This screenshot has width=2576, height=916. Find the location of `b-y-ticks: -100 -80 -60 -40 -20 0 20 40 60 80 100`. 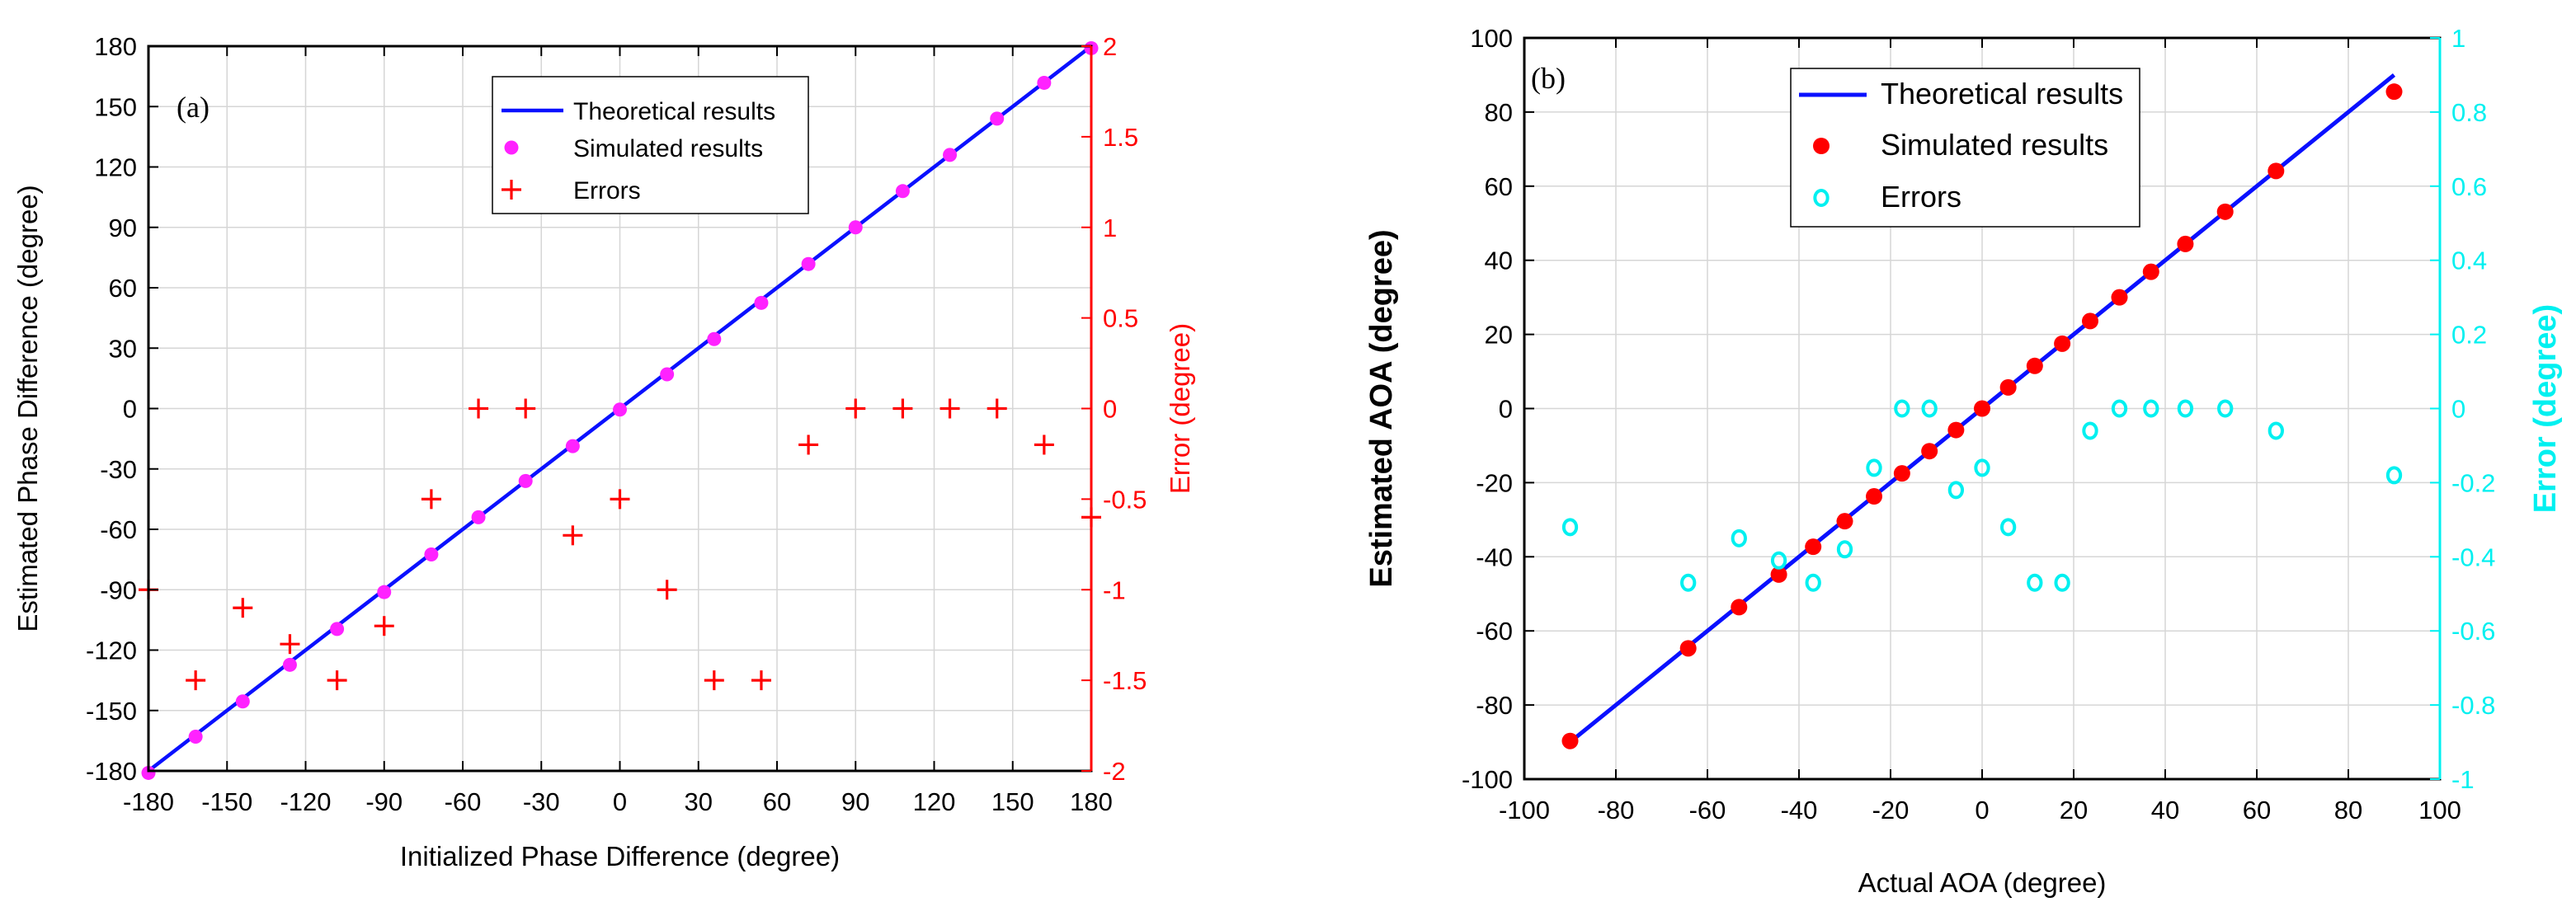

b-y-ticks: -100 -80 -60 -40 -20 0 20 40 60 80 100 is located at coordinates (1498, 409).